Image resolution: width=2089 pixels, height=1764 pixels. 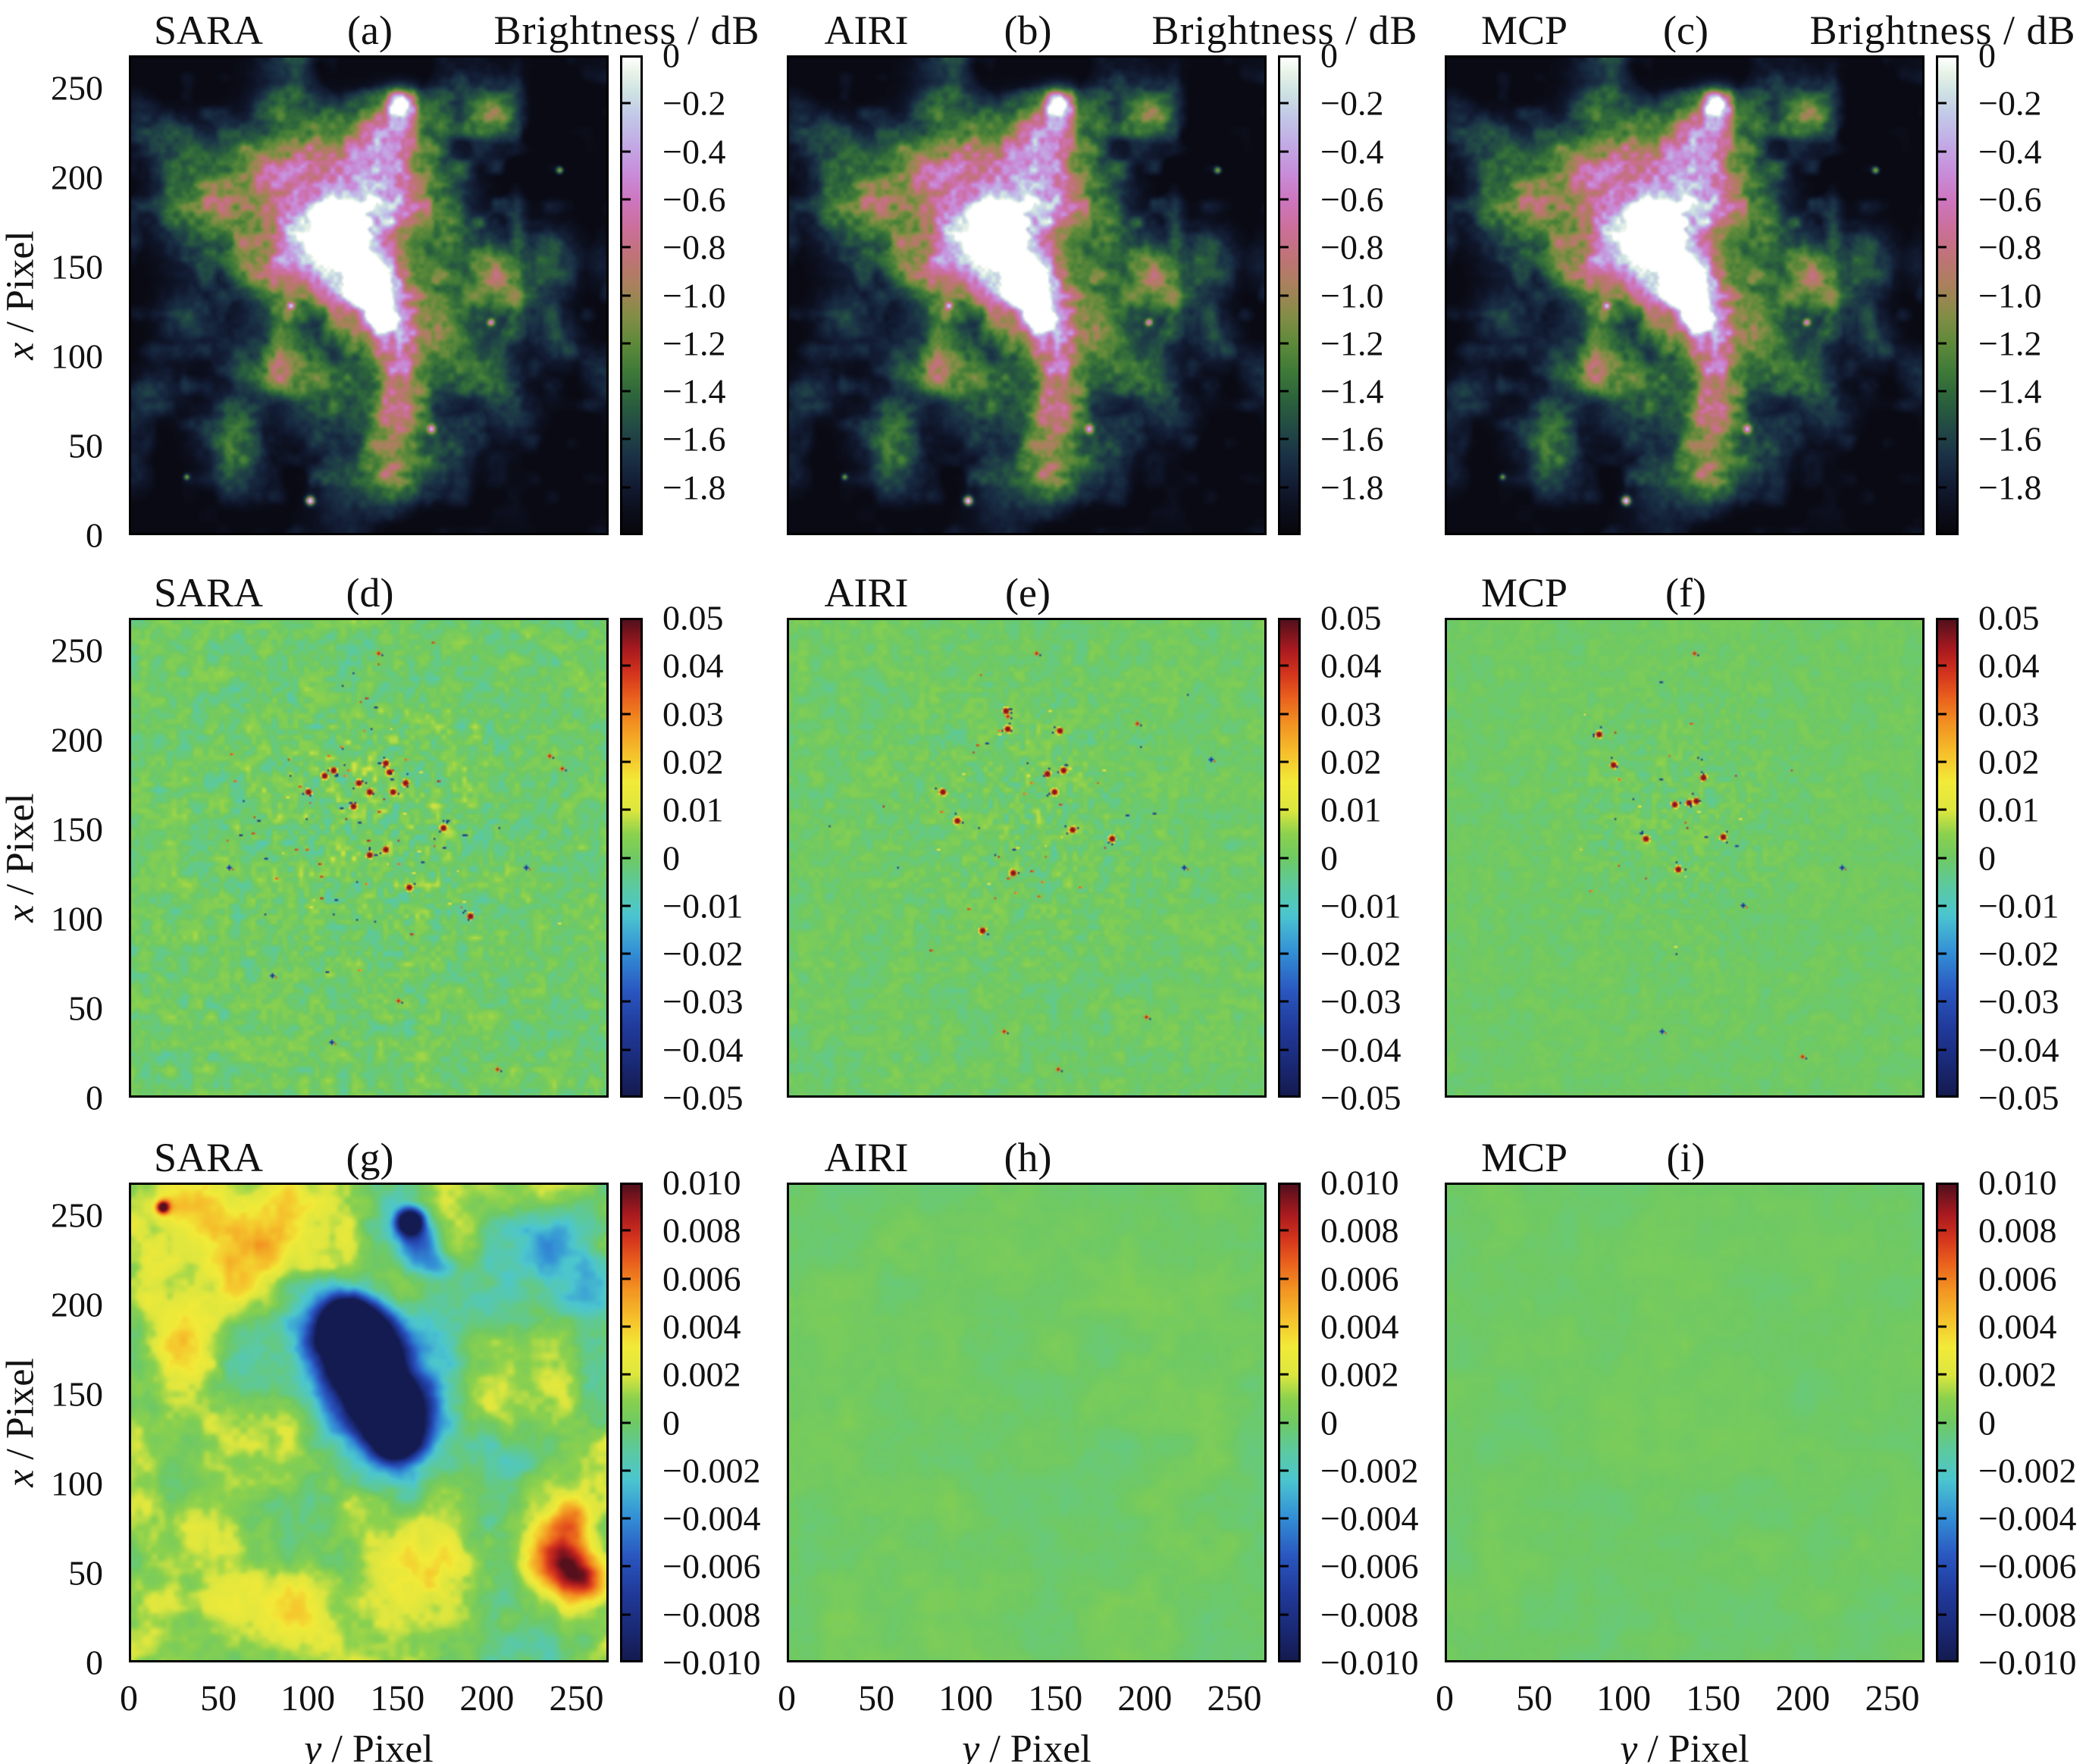 I want to click on colorbar-ticks-e: 0.05 0.04 0.03 0.02 0.01 0 −0.01, so click(x=1376, y=858).